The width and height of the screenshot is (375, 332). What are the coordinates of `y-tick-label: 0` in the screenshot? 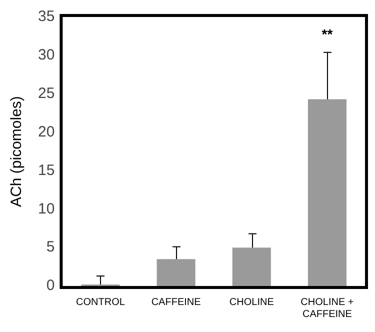 It's located at (50, 285).